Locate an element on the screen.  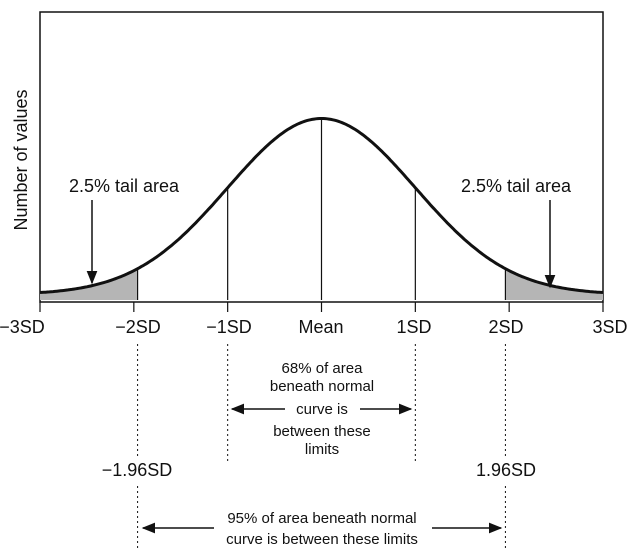
inner-annotation-line-1: 68% of area is located at coordinates (323, 368).